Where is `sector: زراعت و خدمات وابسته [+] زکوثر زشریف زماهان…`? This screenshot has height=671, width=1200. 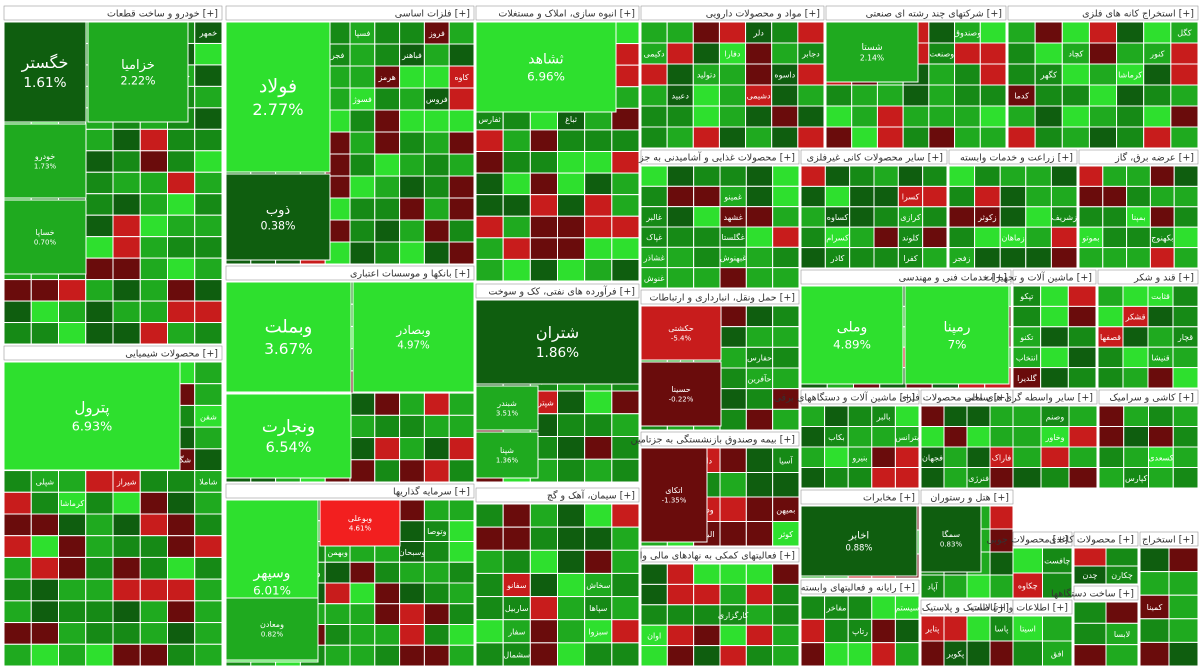
sector: زراعت و خدمات وابسته [+] زکوثر زشریف زماهان… is located at coordinates (1013, 209).